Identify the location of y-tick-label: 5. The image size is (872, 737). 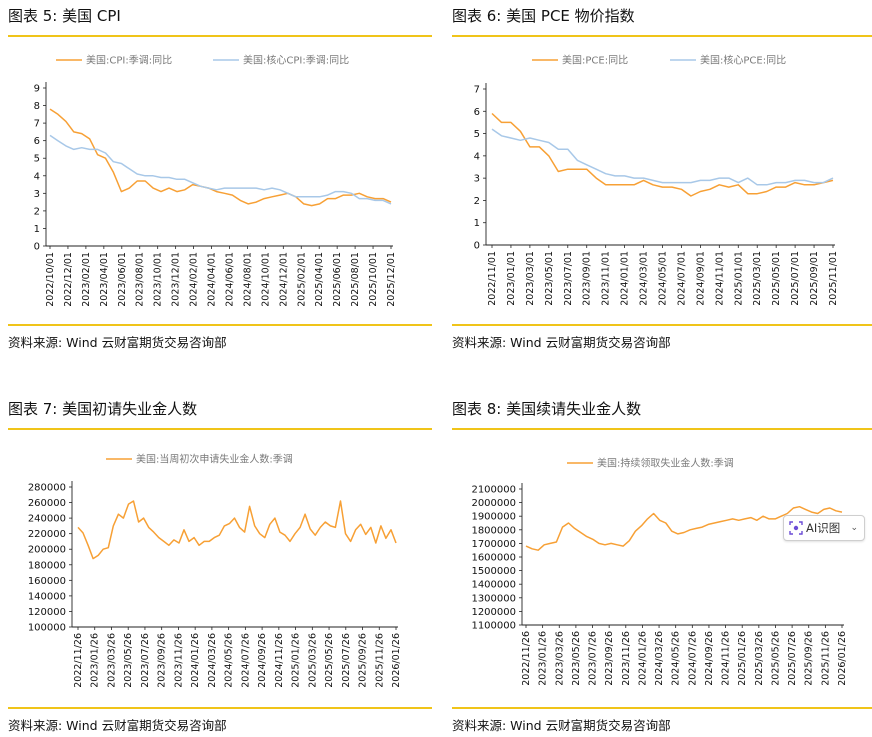
(37, 159).